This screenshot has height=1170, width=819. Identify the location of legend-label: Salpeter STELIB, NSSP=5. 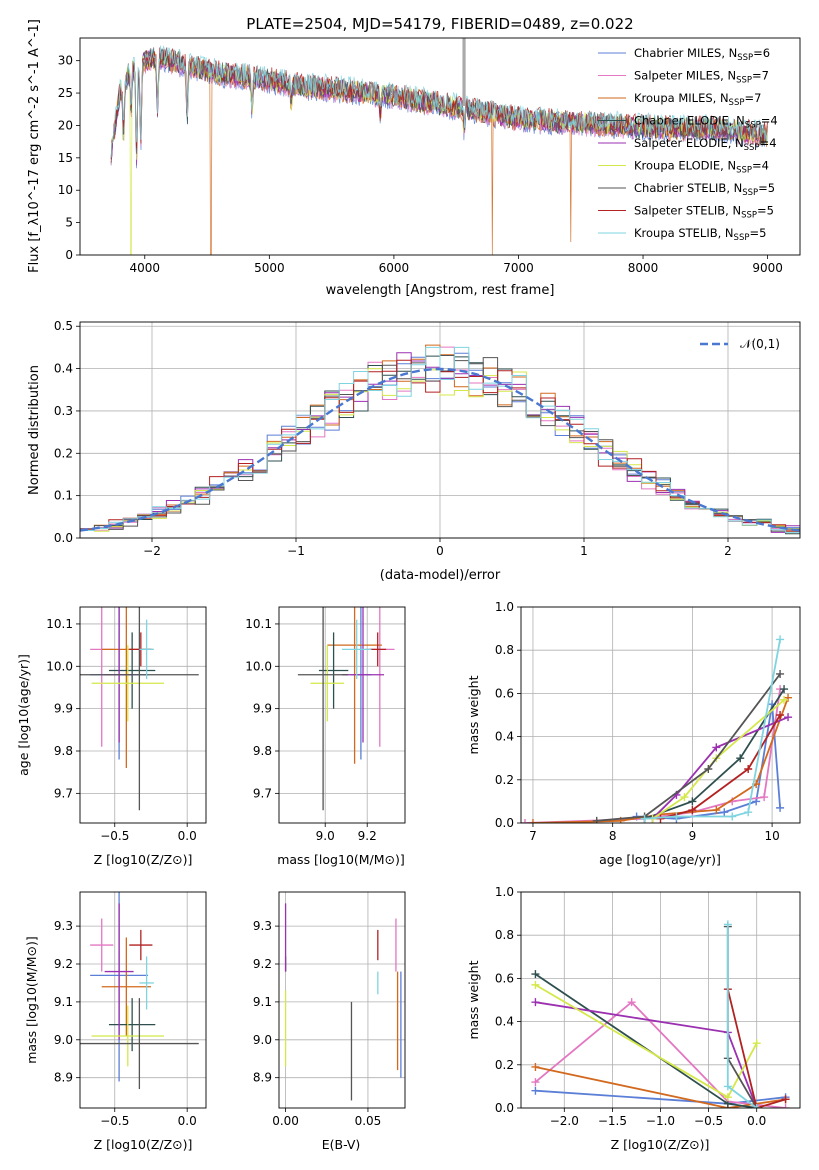
(704, 212).